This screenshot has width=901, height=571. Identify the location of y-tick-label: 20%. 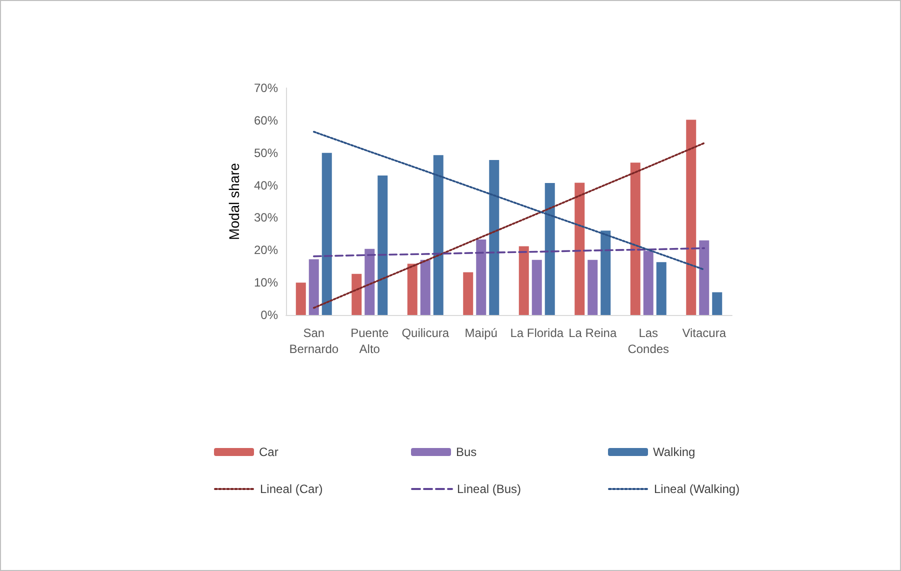
(266, 250).